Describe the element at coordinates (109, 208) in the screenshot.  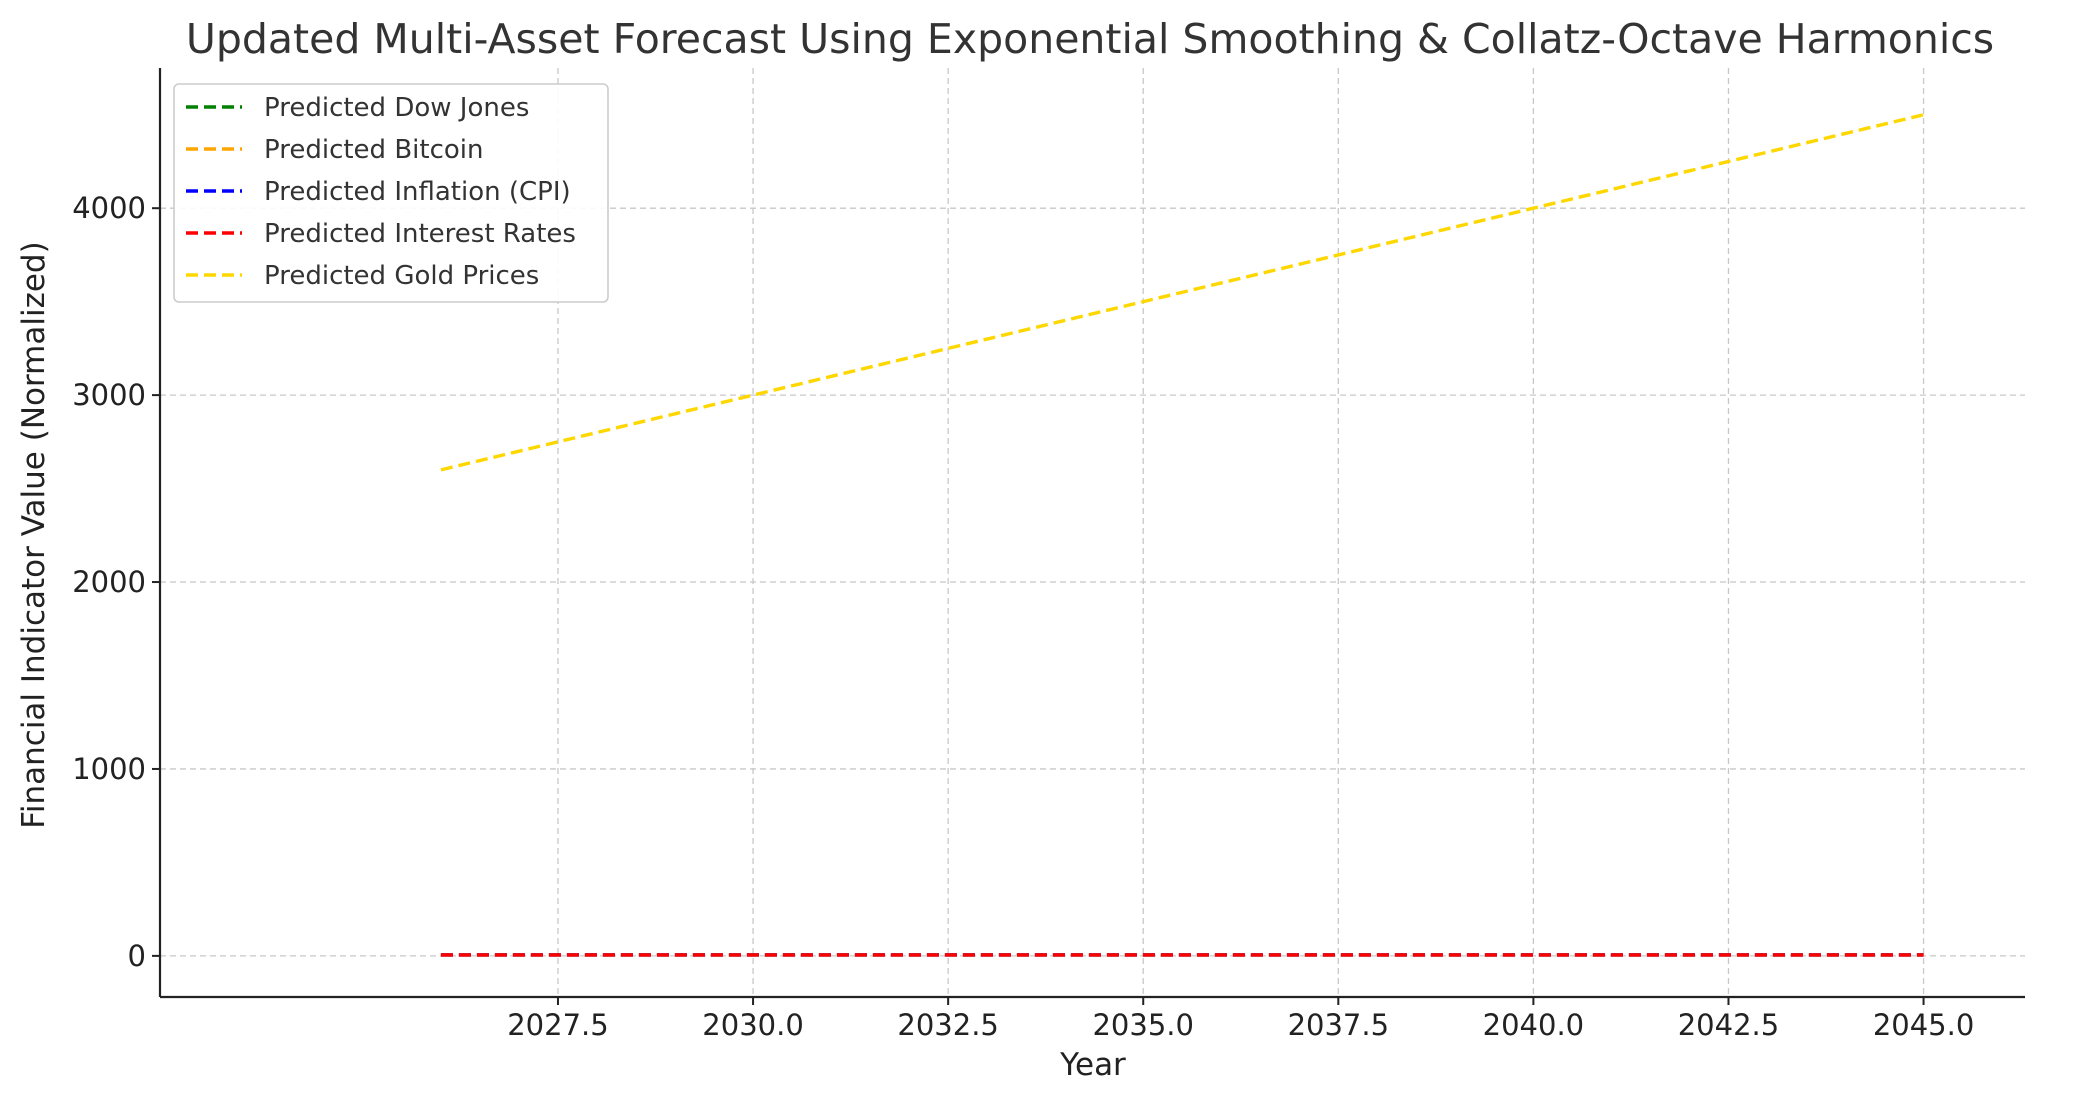
I see `y-tick-label: 4000` at that location.